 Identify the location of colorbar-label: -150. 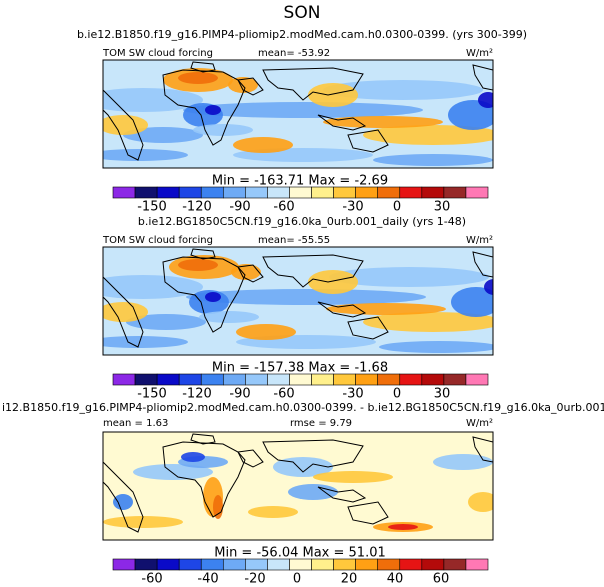
(152, 394).